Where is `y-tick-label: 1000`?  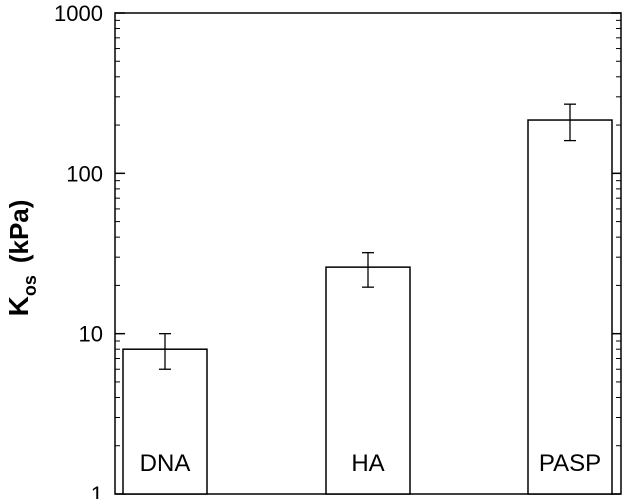 y-tick-label: 1000 is located at coordinates (78, 13).